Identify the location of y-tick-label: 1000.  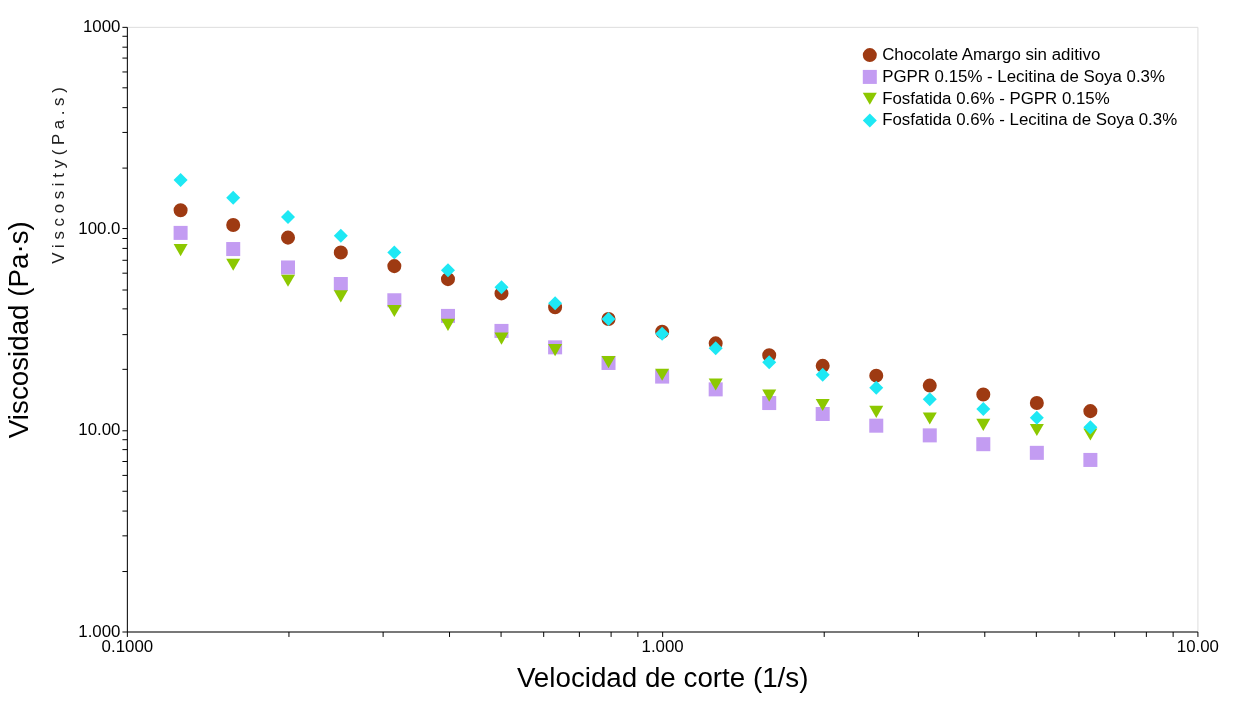
(101, 27).